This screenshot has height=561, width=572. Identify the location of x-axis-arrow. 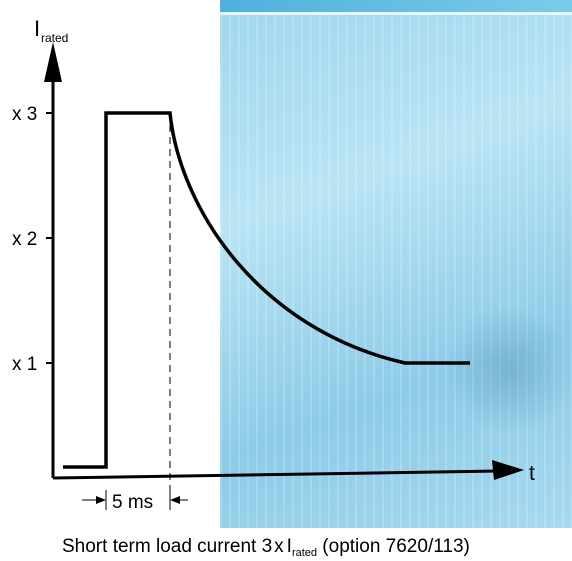
(508, 470).